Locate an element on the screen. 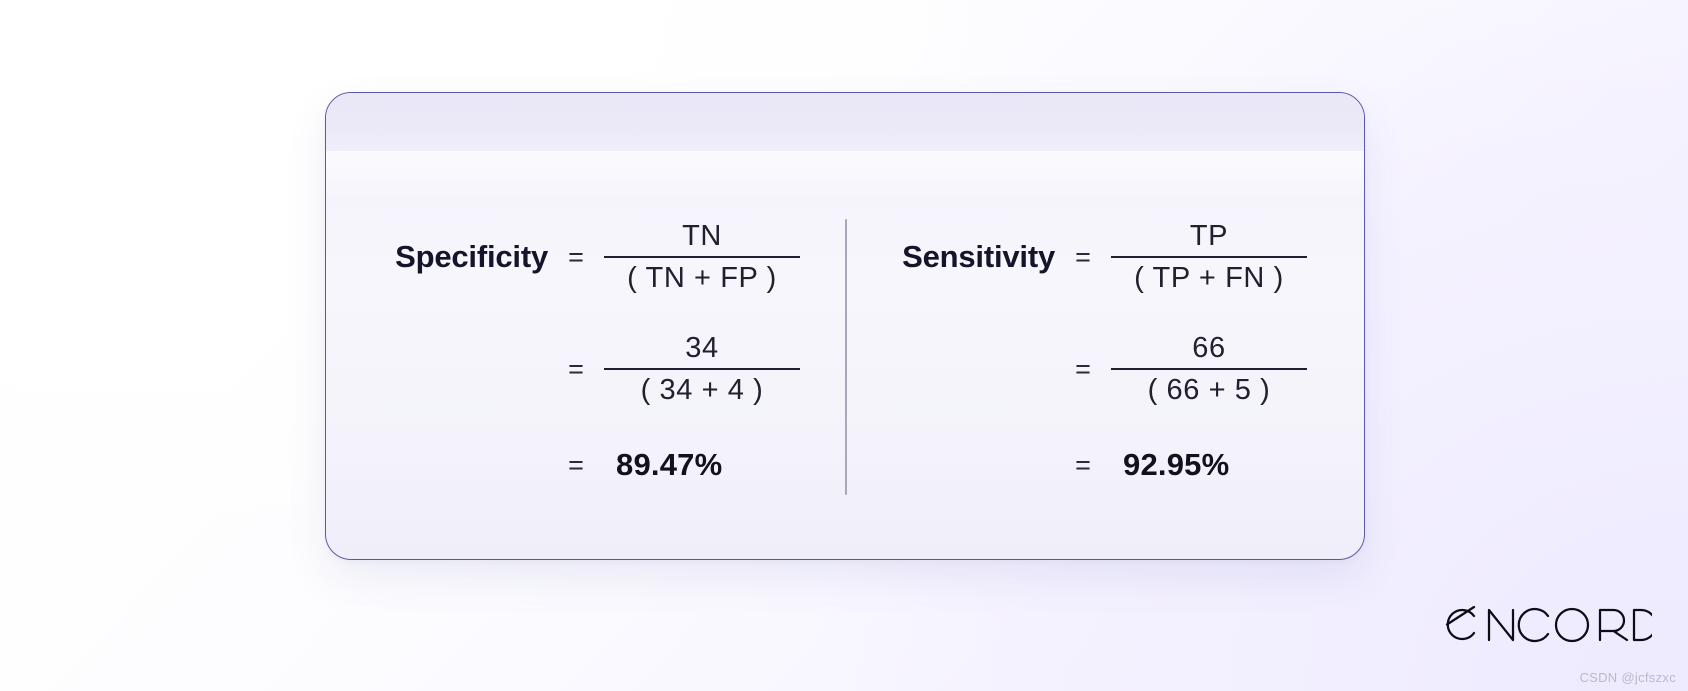  sensitivity-row-result: = 92.95% is located at coordinates (1109, 465).